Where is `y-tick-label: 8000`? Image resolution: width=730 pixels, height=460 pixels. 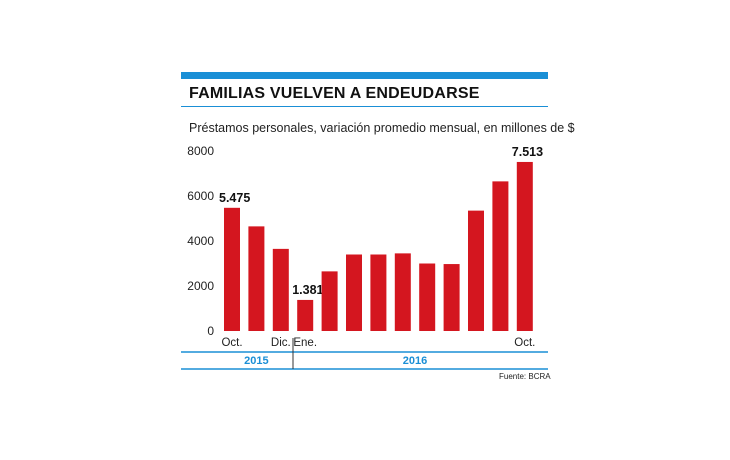 y-tick-label: 8000 is located at coordinates (200, 151).